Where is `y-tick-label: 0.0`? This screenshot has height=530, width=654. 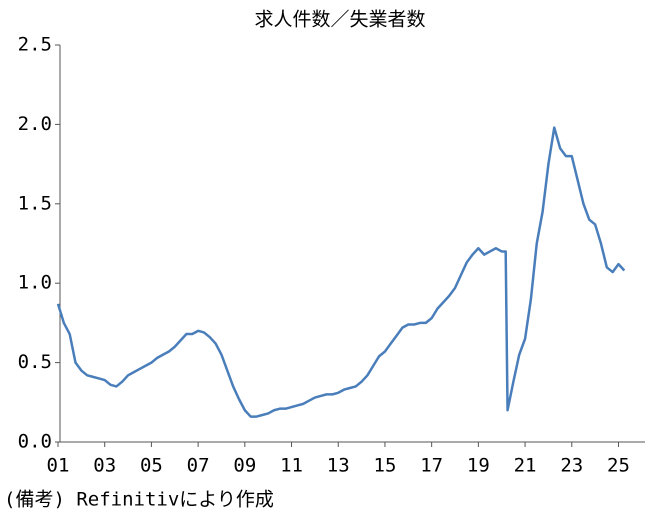 y-tick-label: 0.0 is located at coordinates (35, 442).